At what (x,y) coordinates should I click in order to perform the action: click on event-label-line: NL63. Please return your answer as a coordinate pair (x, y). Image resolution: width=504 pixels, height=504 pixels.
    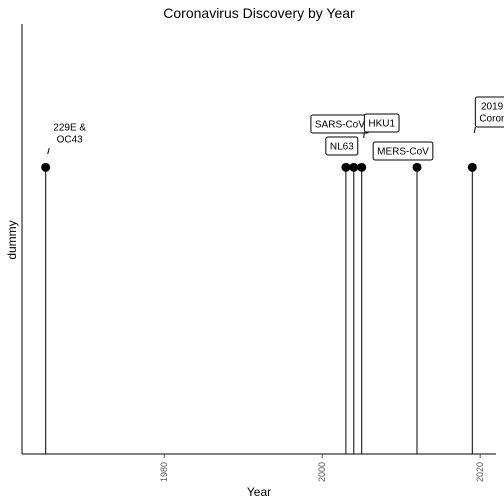
    Looking at the image, I should click on (342, 147).